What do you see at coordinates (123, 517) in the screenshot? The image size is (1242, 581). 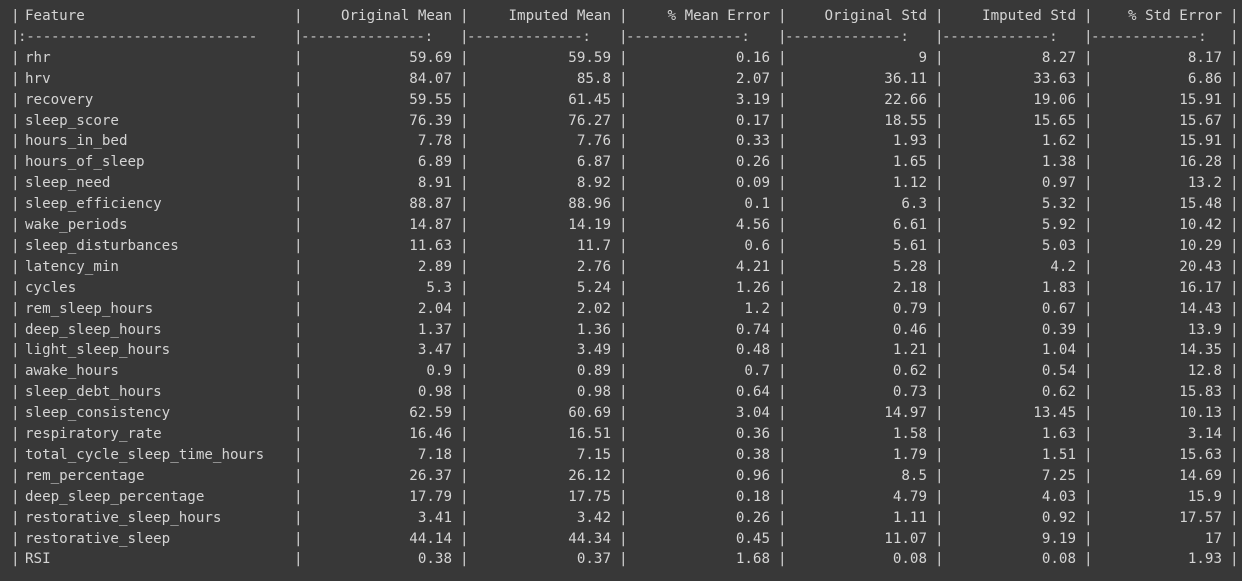 I see `feature-name-cell: restorative_sleep_hours` at bounding box center [123, 517].